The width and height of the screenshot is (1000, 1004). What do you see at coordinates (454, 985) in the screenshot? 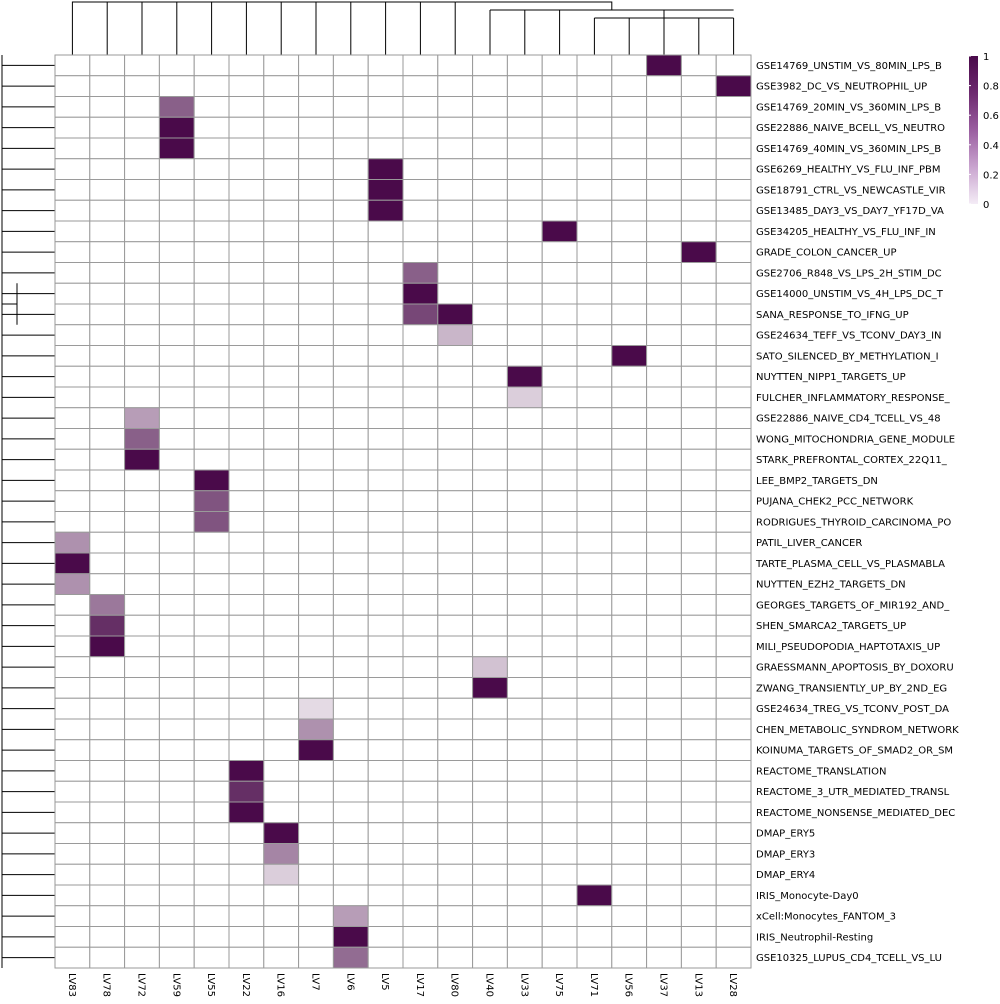
I see `column-label: LV80` at bounding box center [454, 985].